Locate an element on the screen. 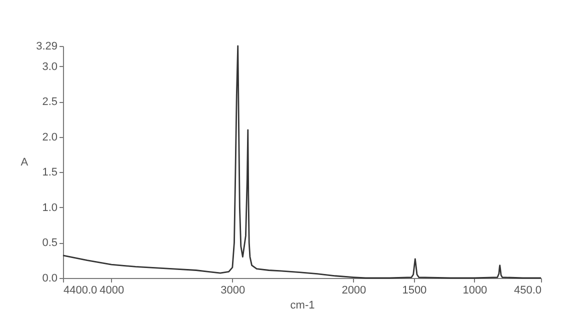  x-tick-label: 1000 is located at coordinates (475, 290).